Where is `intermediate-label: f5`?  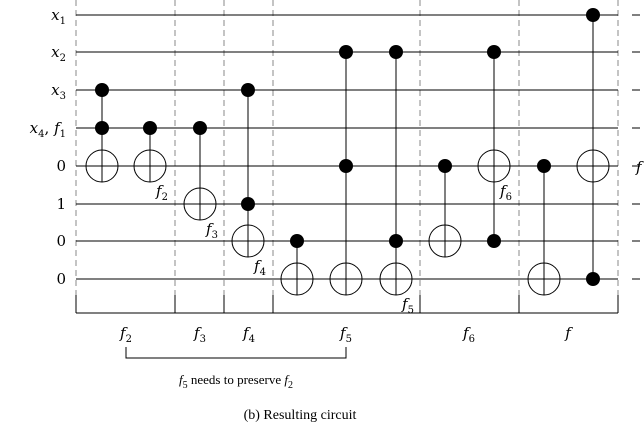 intermediate-label: f5 is located at coordinates (407, 305).